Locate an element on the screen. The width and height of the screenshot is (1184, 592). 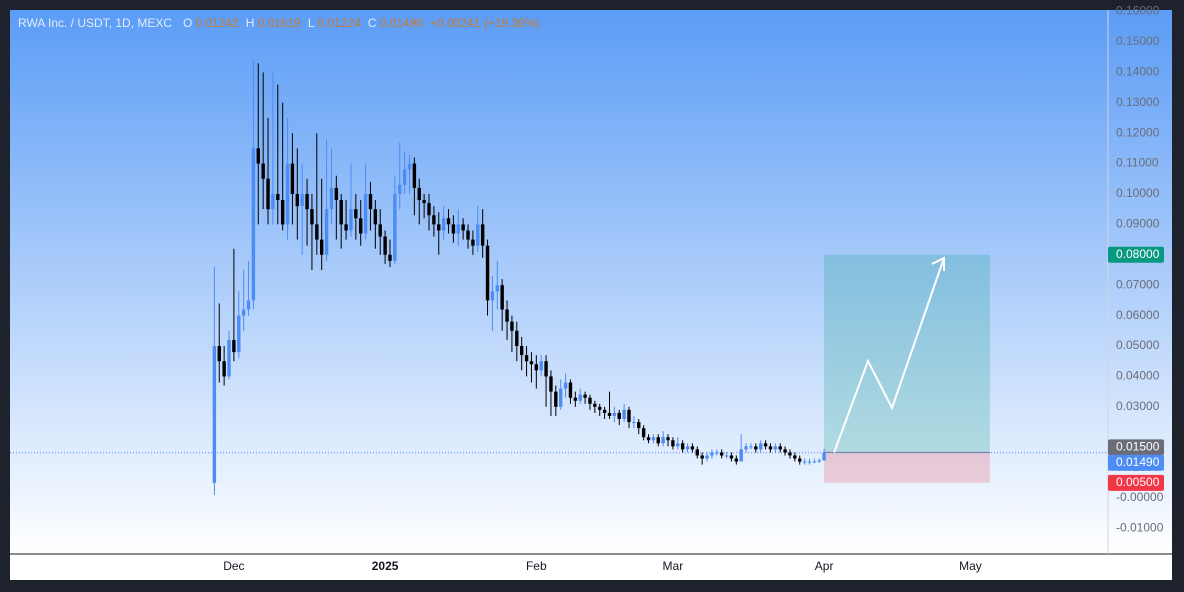
header-text: RWA Inc. / USDT, 1D, MEXC is located at coordinates (95, 23).